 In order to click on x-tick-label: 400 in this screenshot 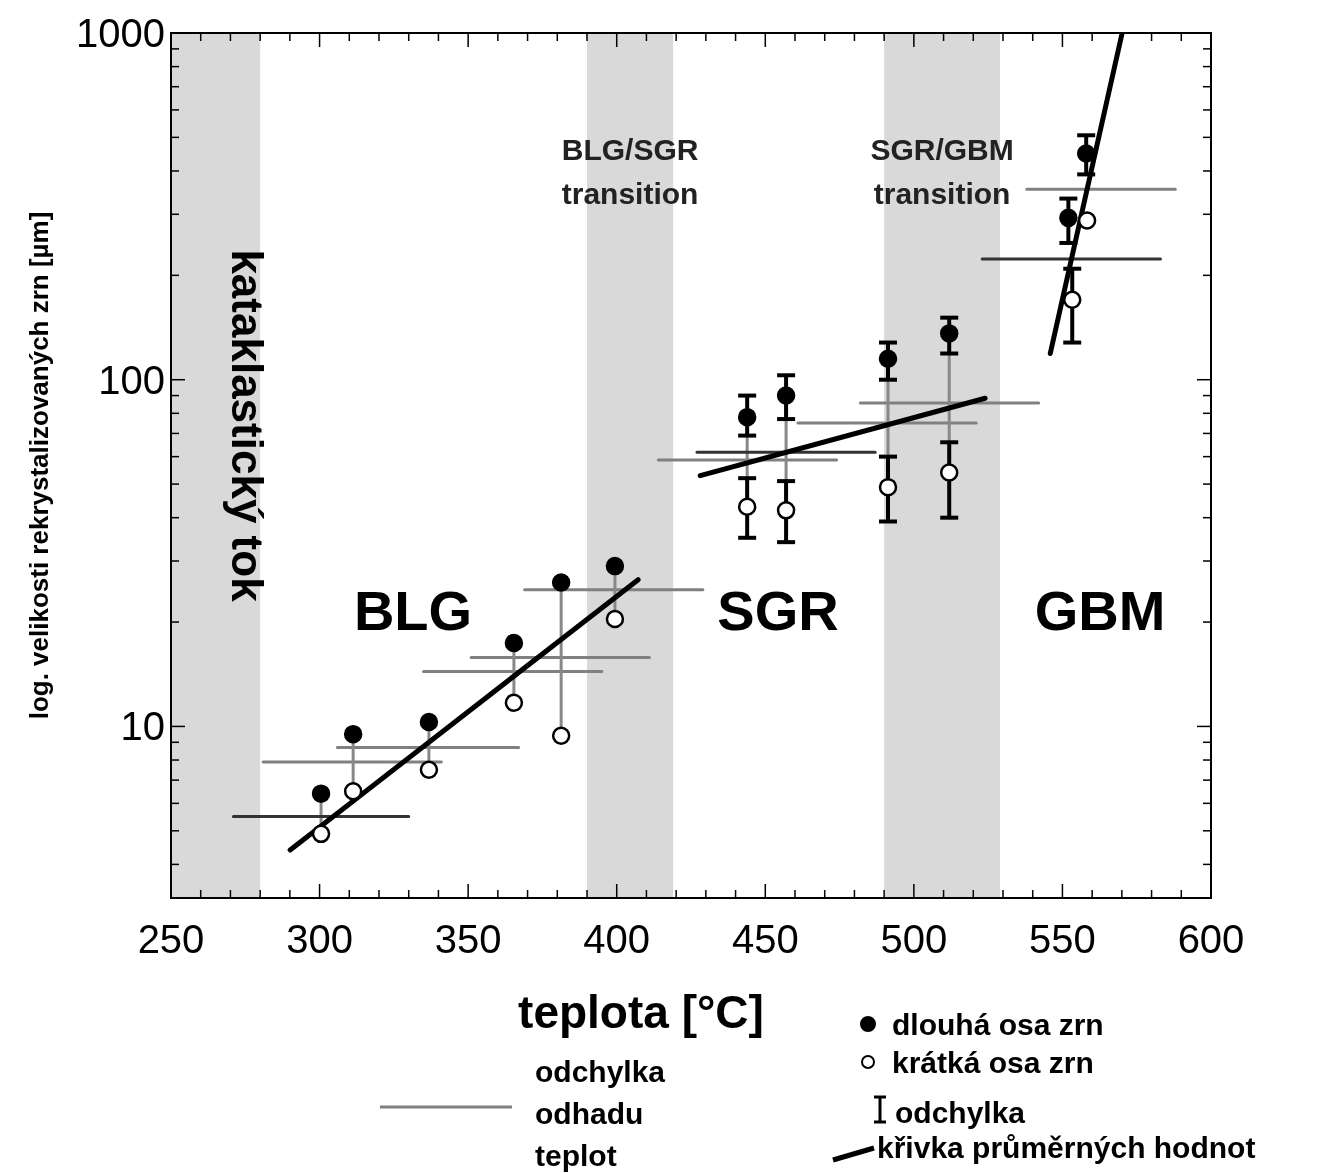, I will do `click(617, 939)`.